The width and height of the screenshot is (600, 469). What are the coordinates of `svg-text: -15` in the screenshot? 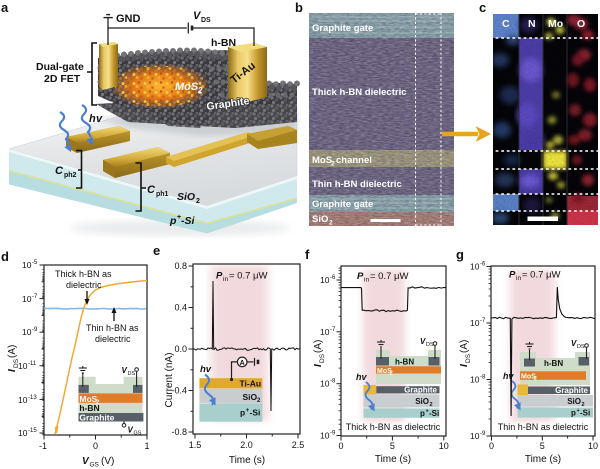 It's located at (32, 431).